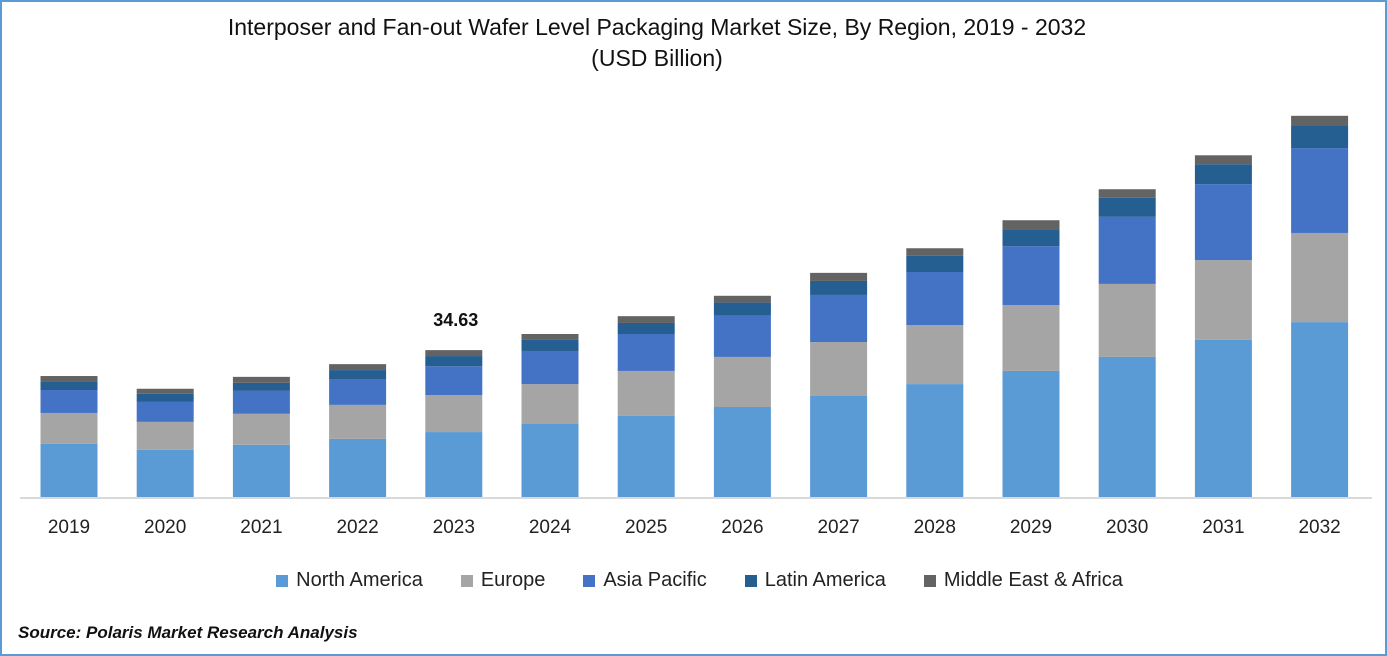 This screenshot has width=1387, height=656. I want to click on x-tick-label: 2030, so click(1127, 527).